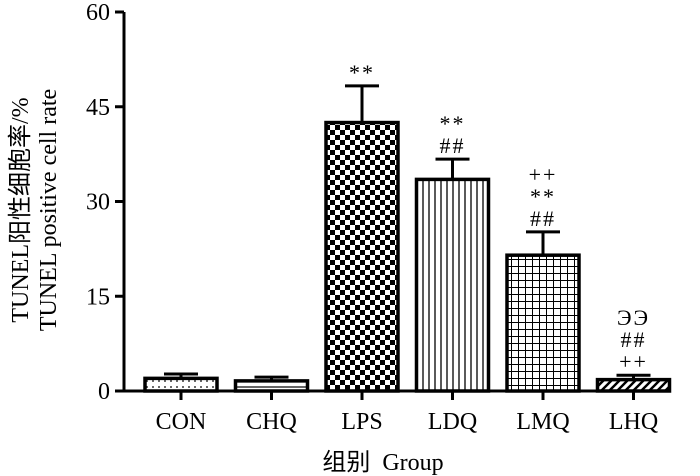 Image resolution: width=700 pixels, height=476 pixels. Describe the element at coordinates (452, 422) in the screenshot. I see `category-label-ldq: LDQ` at that location.